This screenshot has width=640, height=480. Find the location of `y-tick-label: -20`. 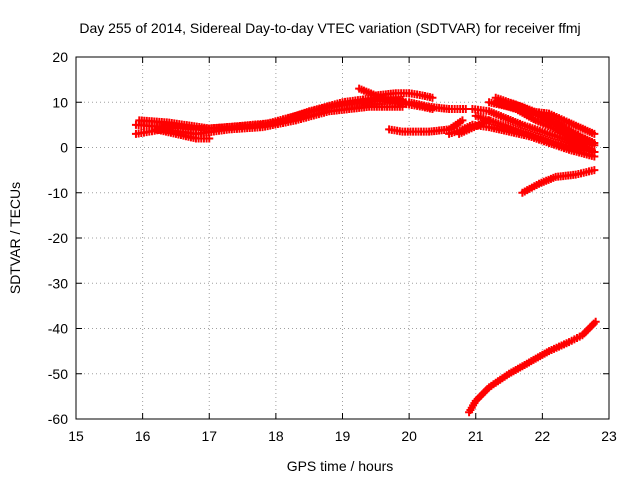

y-tick-label: -20 is located at coordinates (58, 238).